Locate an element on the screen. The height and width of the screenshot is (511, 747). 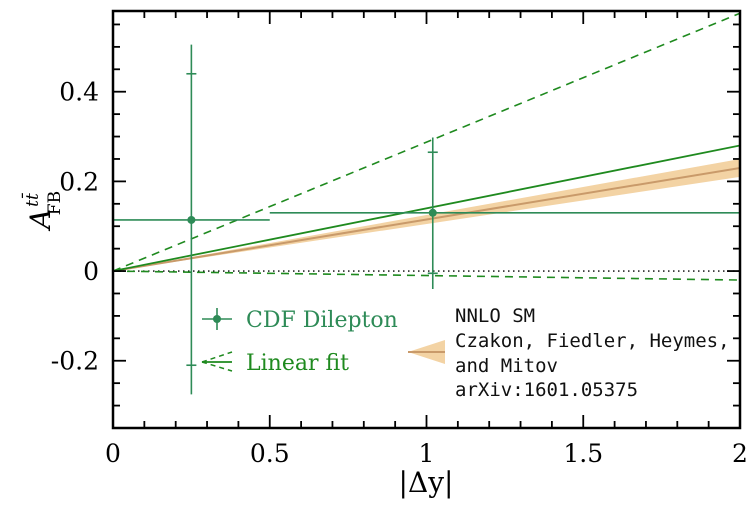
y-axis-label-super: tt̄ is located at coordinates (31, 200).